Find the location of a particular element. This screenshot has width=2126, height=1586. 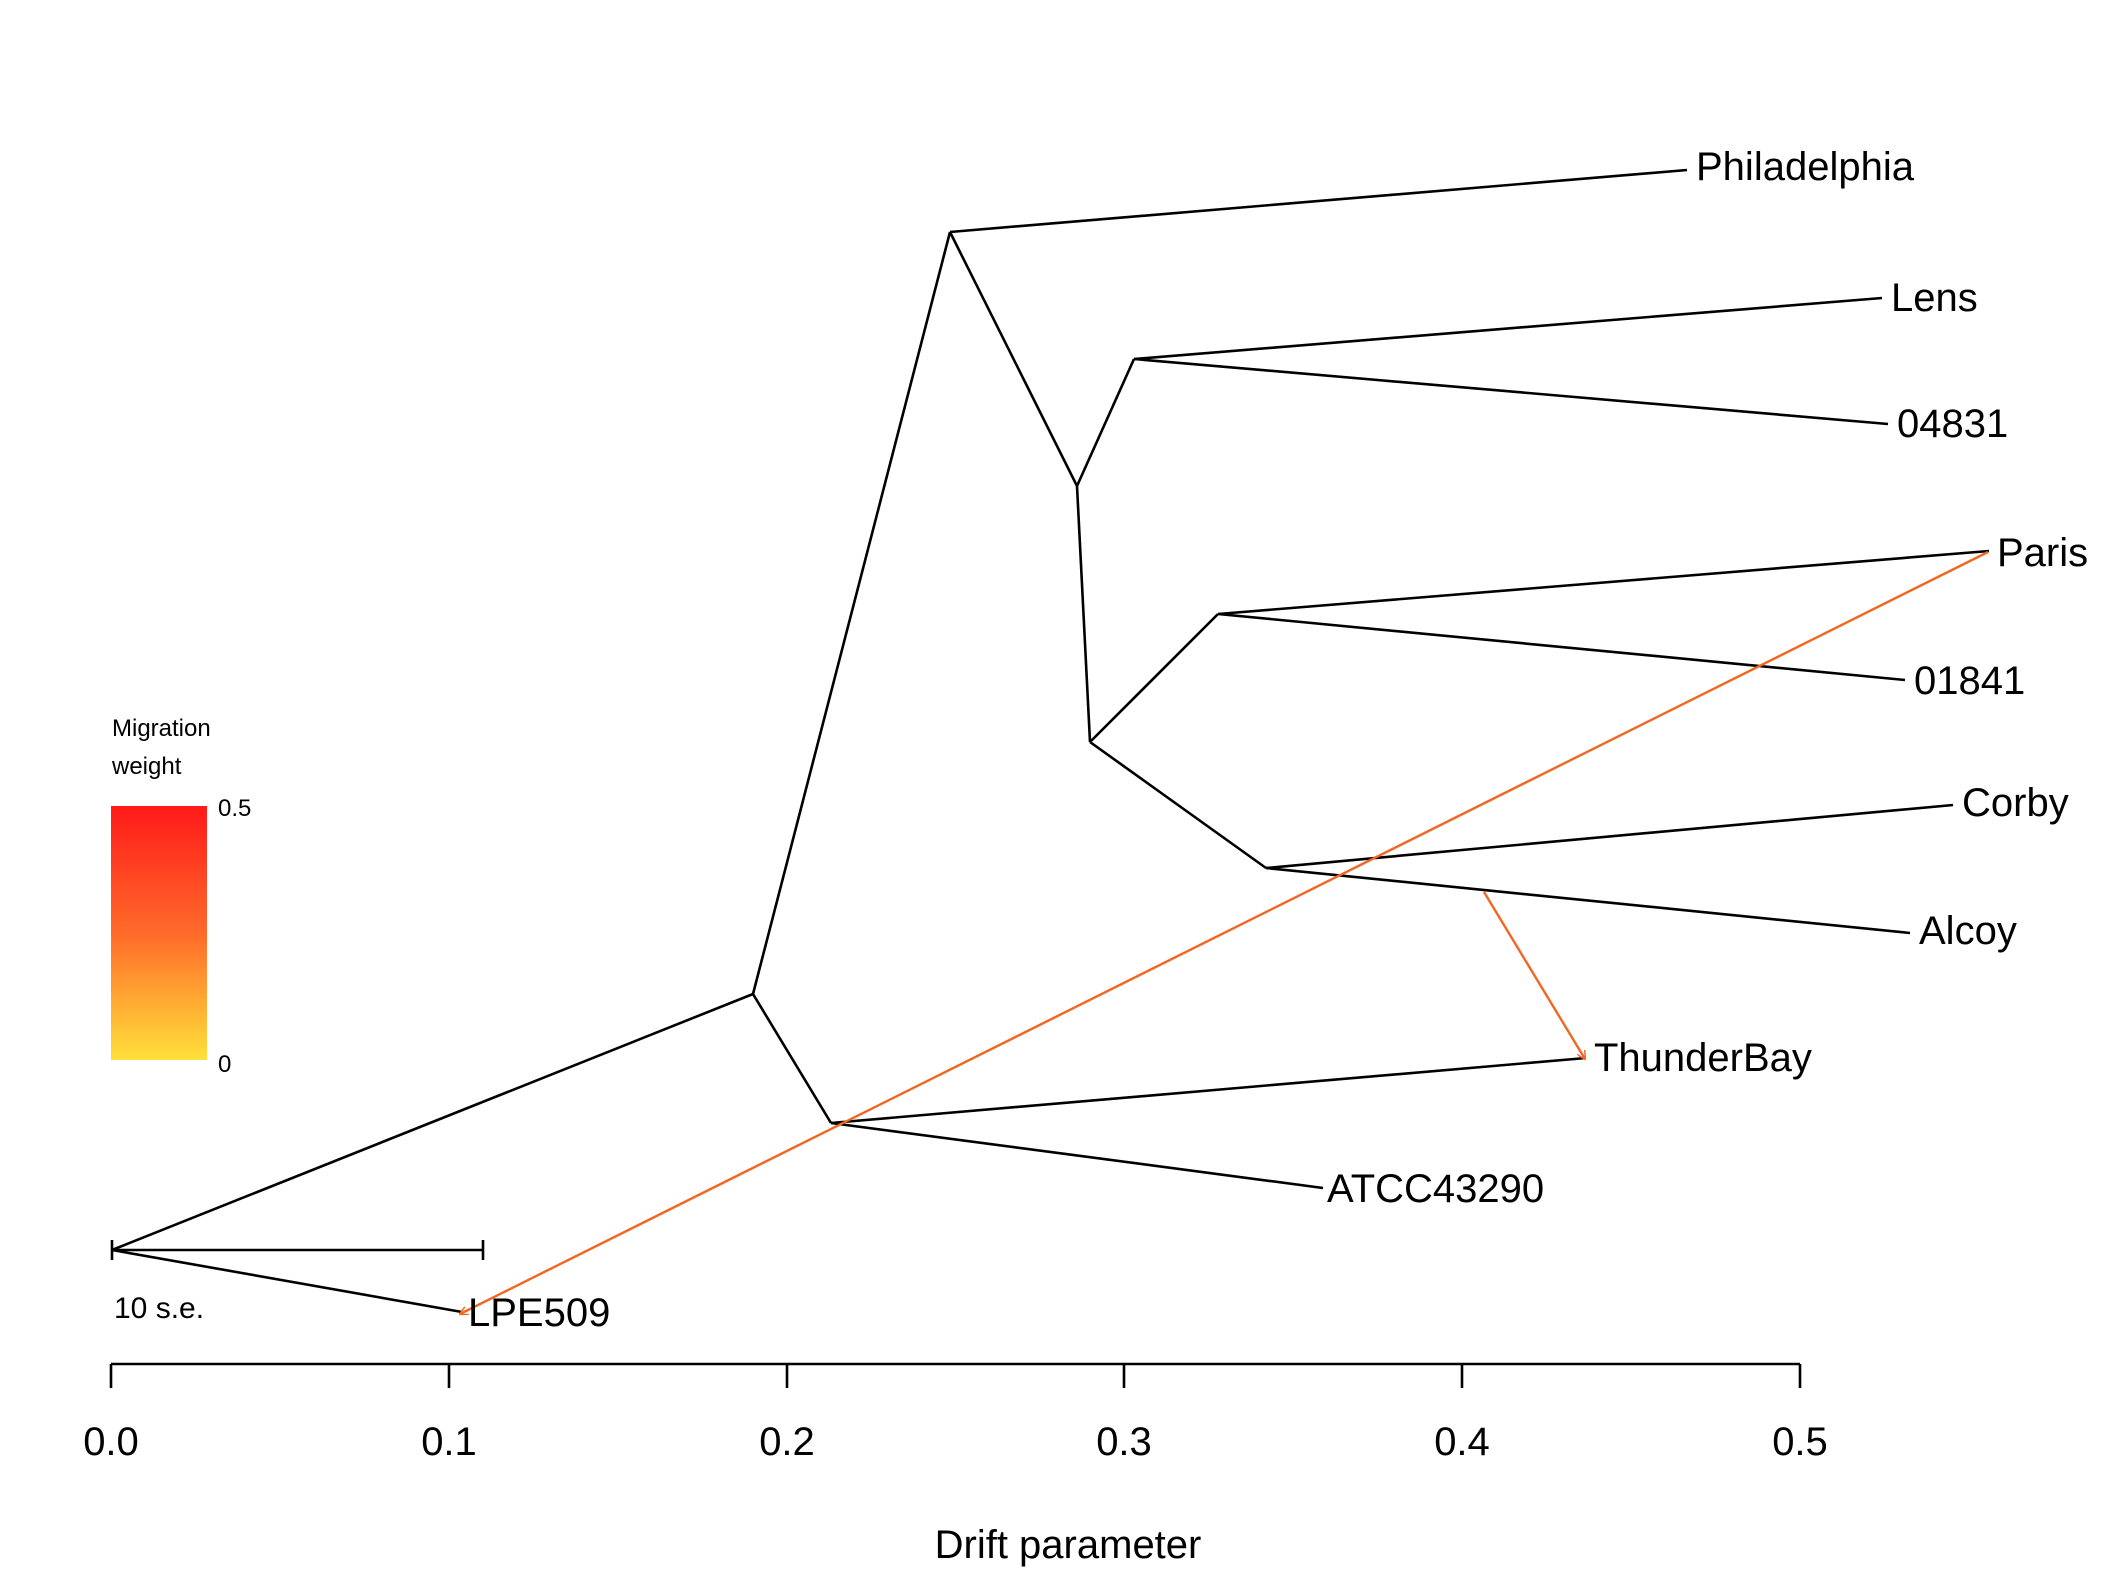

branch-node3-philadelphia is located at coordinates (1318, 201).